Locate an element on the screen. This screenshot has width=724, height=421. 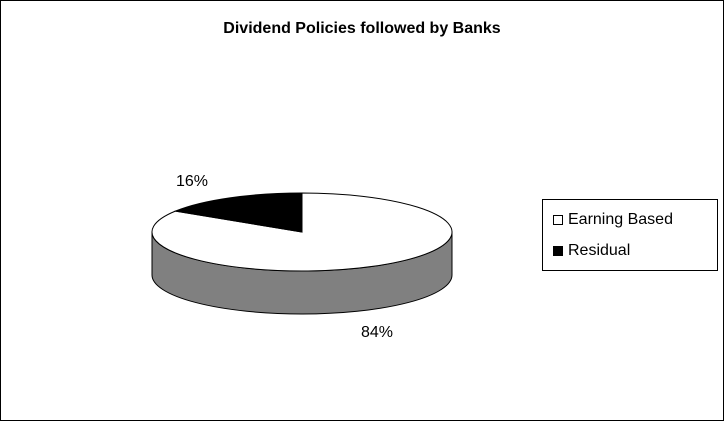
legend-swatch-residual is located at coordinates (558, 251).